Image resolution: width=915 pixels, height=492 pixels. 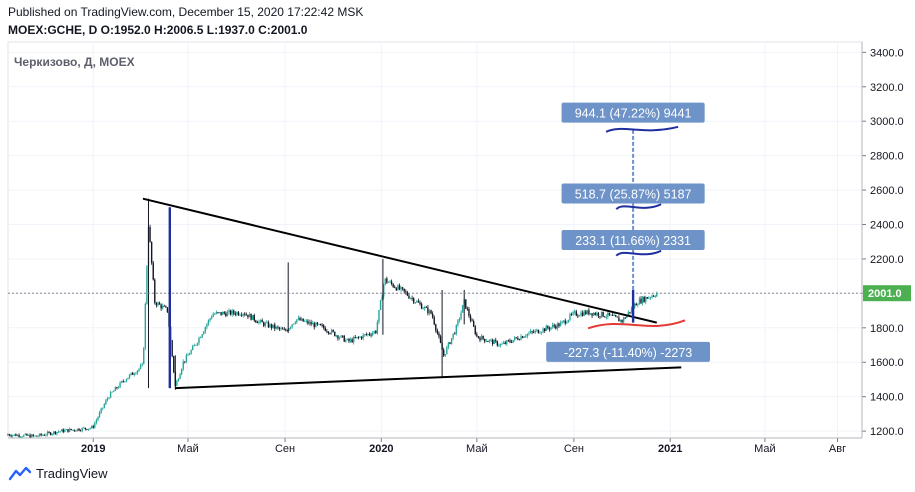 I want to click on annotation-label: 944.1 (47.22%) 9441, so click(x=633, y=114).